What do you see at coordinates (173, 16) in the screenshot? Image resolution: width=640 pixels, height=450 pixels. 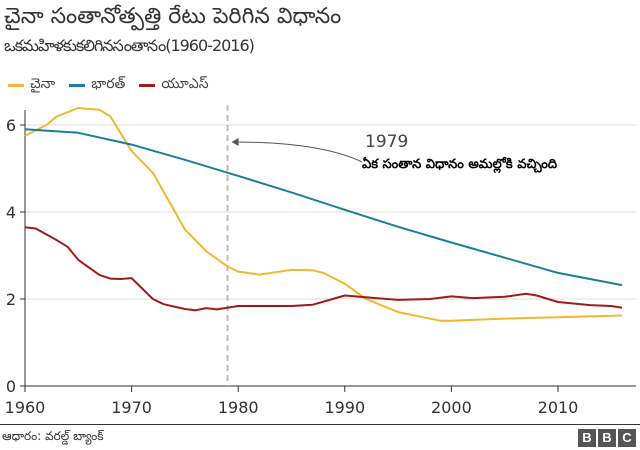 I see `chart-title: చైనా సంతానోత్పత్తి రేటు పెరిగిన విధానం` at bounding box center [173, 16].